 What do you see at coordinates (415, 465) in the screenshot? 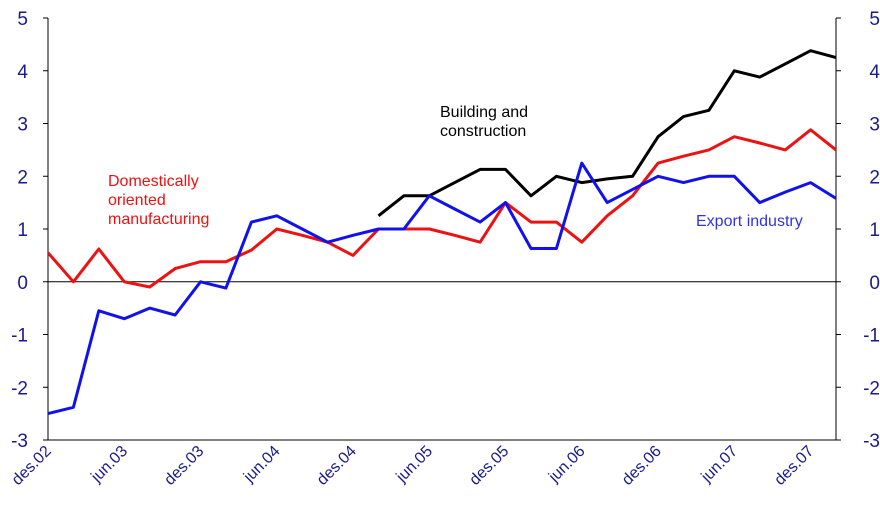
I see `x-tick-label: jun.05` at bounding box center [415, 465].